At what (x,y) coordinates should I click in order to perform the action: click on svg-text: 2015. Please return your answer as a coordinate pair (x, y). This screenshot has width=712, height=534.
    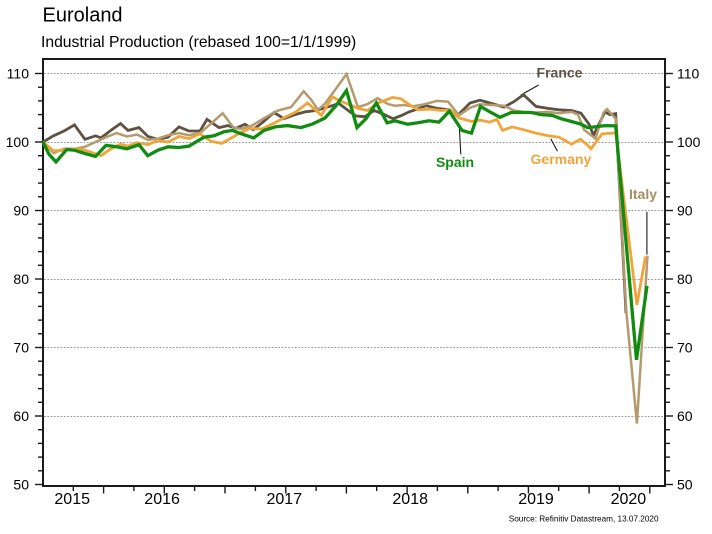
    Looking at the image, I should click on (72, 499).